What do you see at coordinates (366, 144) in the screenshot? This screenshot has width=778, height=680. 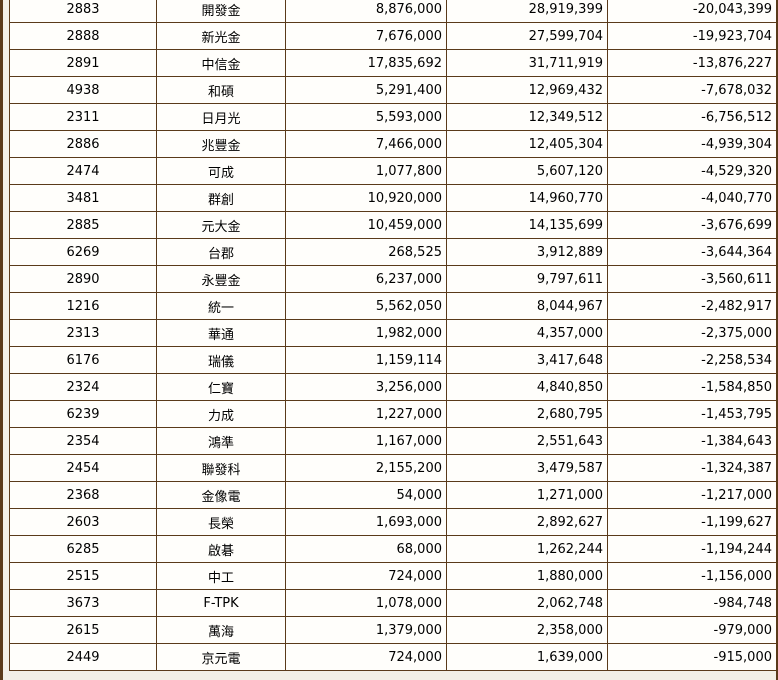 I see `value-a-cell: 7,466,000` at bounding box center [366, 144].